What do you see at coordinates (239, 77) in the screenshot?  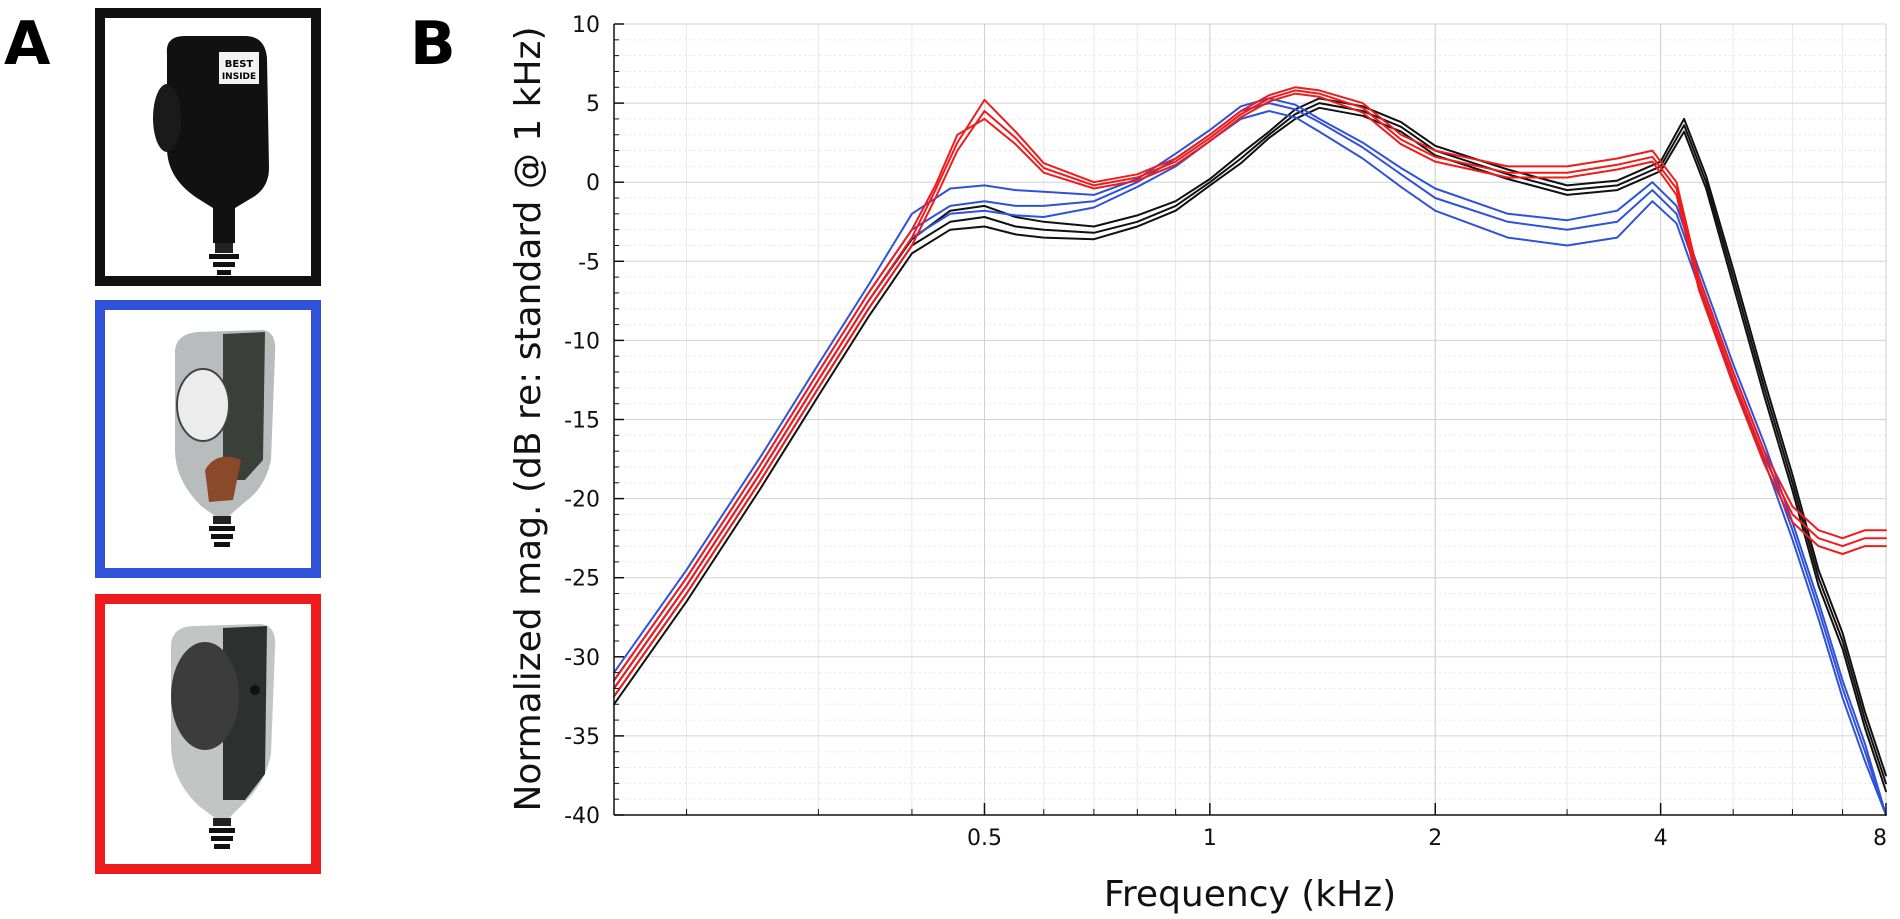 I see `sticker-line2: INSIDE` at bounding box center [239, 77].